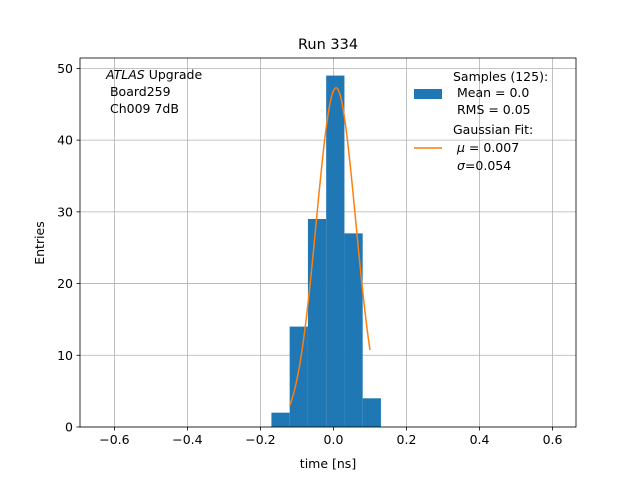  I want to click on channel-label: Ch009 7dB, so click(142, 108).